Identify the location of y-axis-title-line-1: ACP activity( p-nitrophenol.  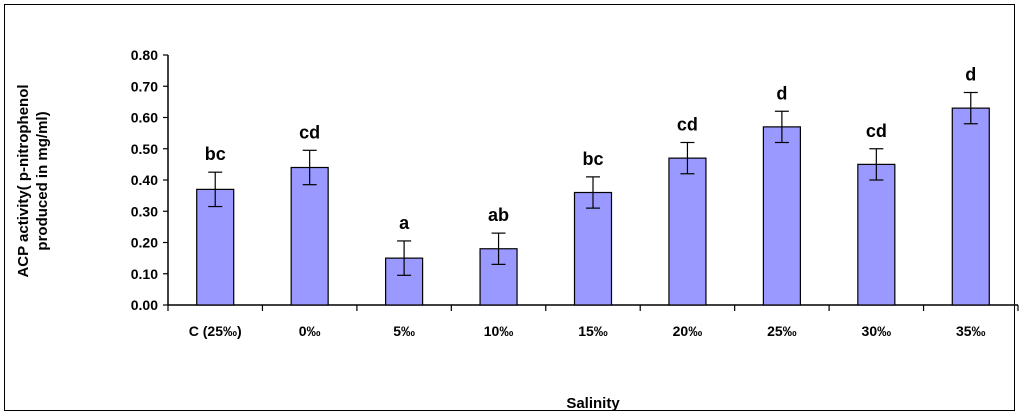
(23, 180).